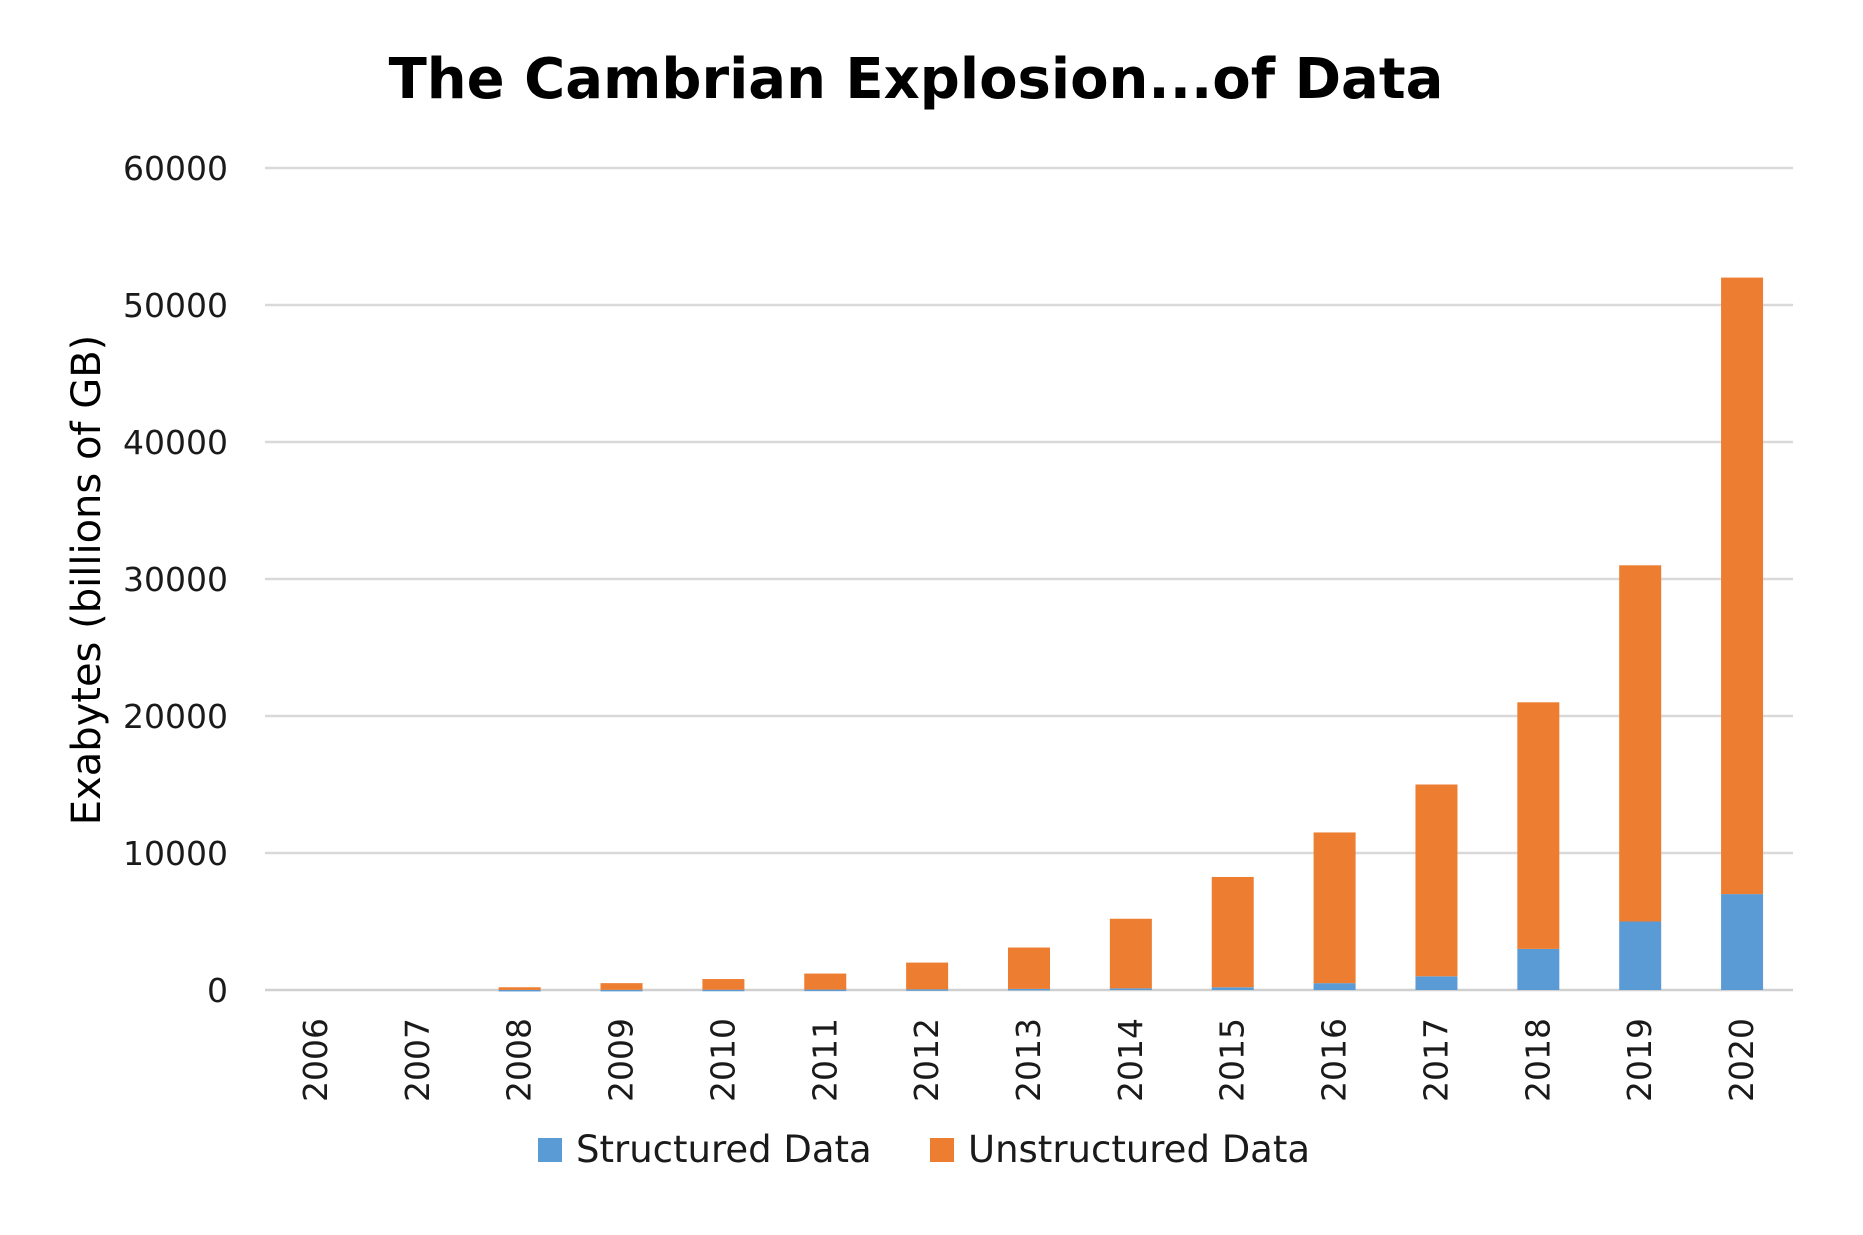 This screenshot has height=1235, width=1863. What do you see at coordinates (87, 580) in the screenshot?
I see `y-axis-label: Exabytes (billions of GB)` at bounding box center [87, 580].